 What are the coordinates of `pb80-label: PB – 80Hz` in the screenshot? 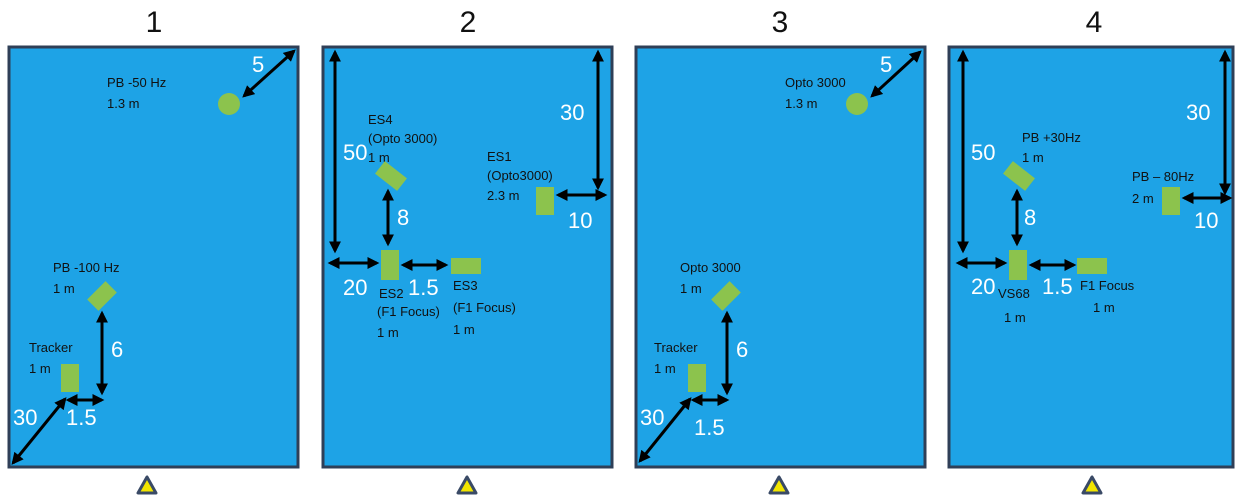 It's located at (1163, 176).